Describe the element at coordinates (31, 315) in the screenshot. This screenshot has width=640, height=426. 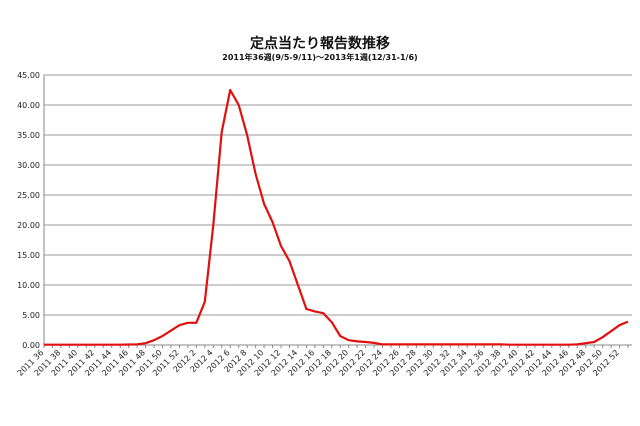
I see `y-tick-label: 5.00` at that location.